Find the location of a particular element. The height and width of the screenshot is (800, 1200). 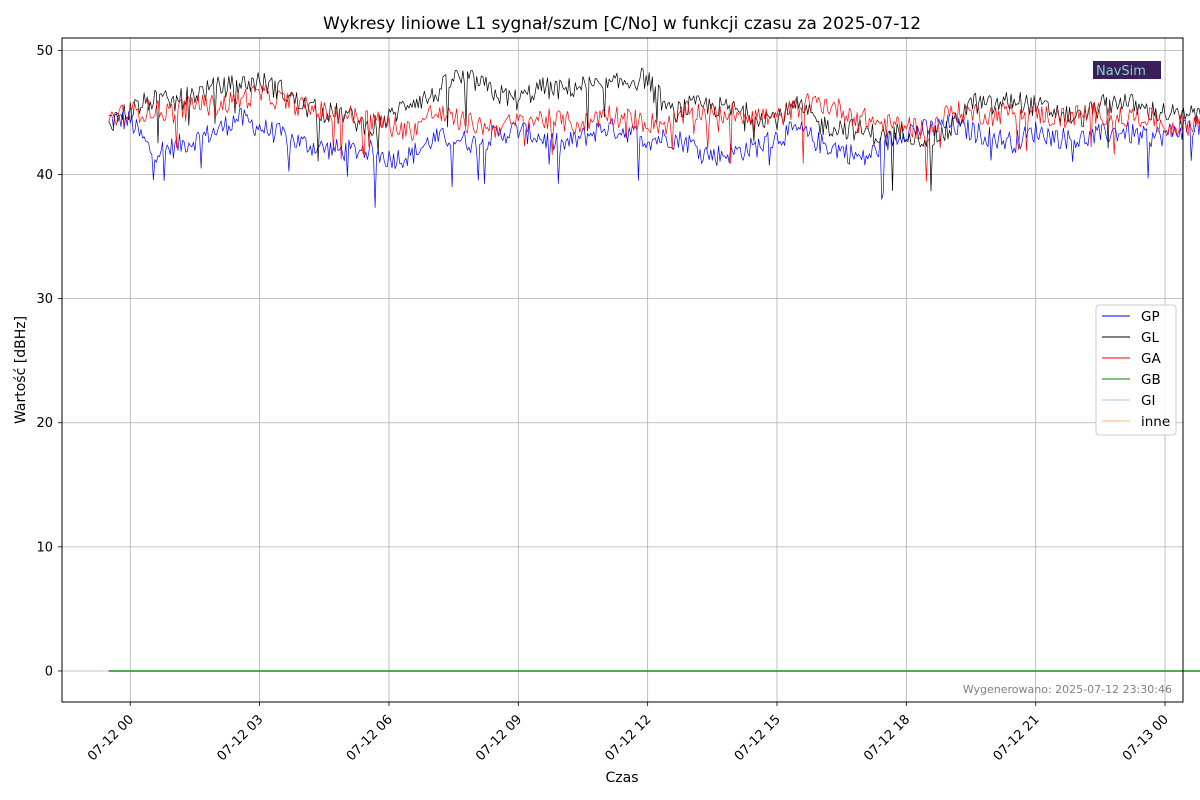

legend-label-GP: GP is located at coordinates (1150, 317).